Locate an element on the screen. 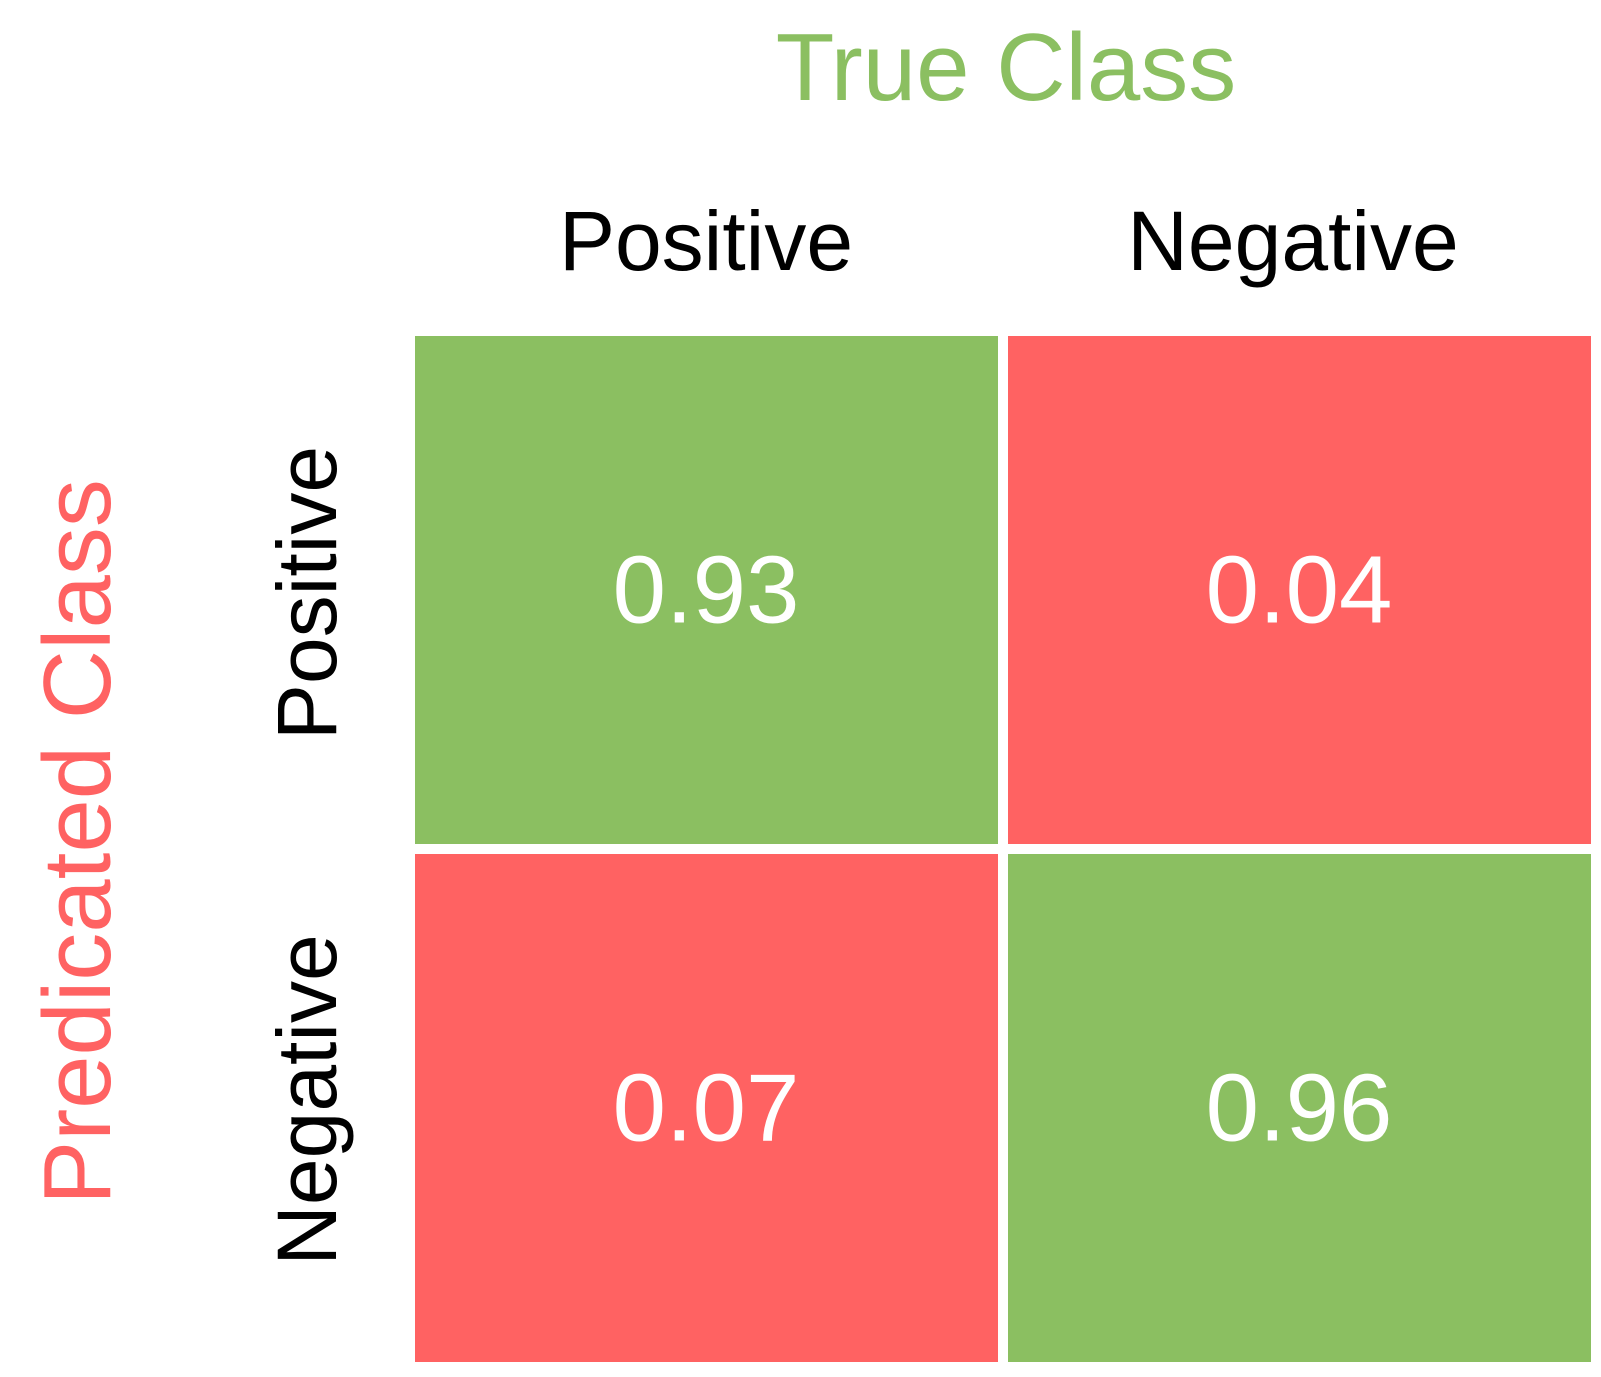  matrix-cell-negative-negative is located at coordinates (1299, 1108).